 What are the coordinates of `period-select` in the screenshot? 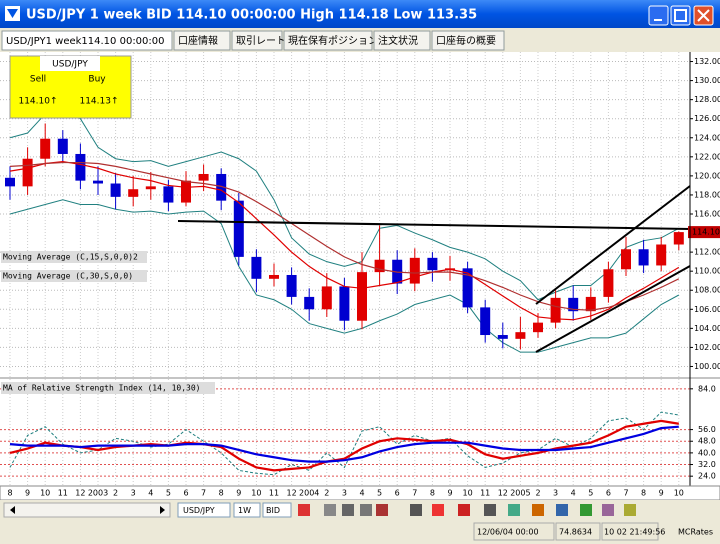 It's located at (247, 510).